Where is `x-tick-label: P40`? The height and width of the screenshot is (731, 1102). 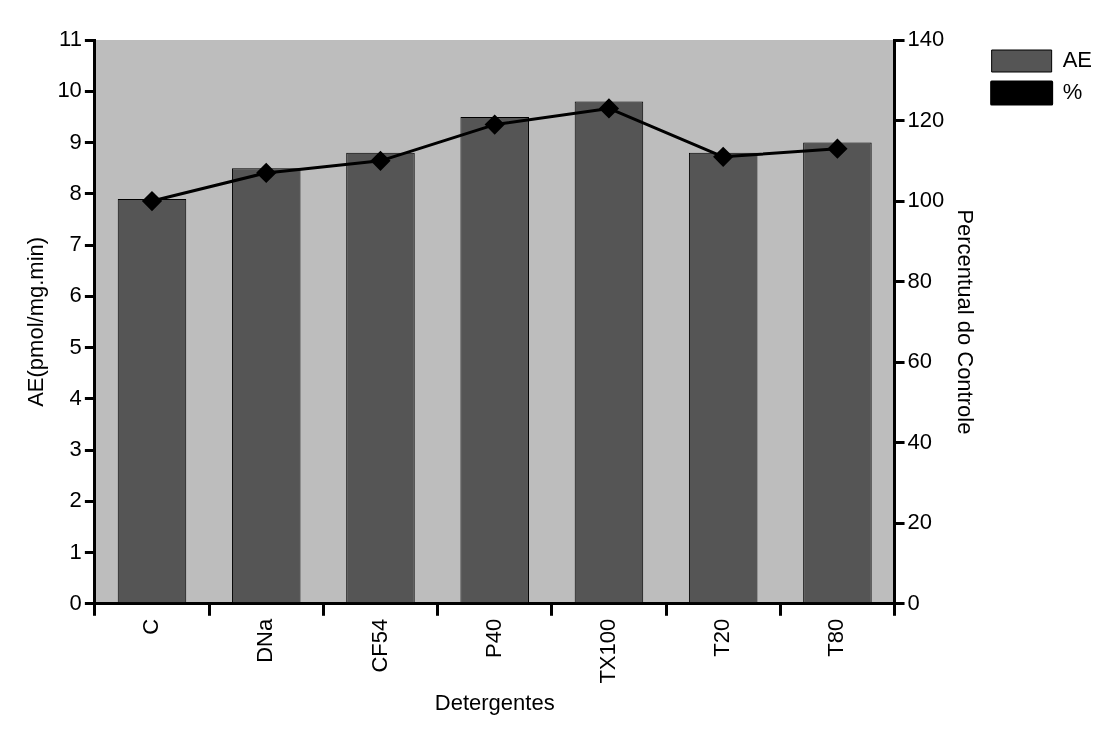
x-tick-label: P40 is located at coordinates (493, 638).